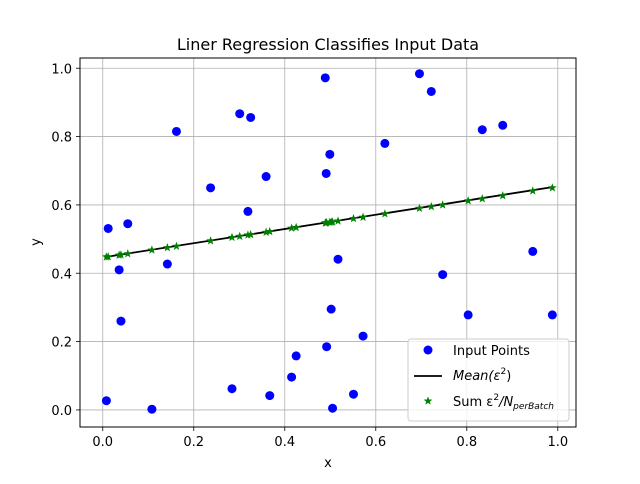  I want to click on chart-title: Liner Regression Classifies Input Data, so click(328, 44).